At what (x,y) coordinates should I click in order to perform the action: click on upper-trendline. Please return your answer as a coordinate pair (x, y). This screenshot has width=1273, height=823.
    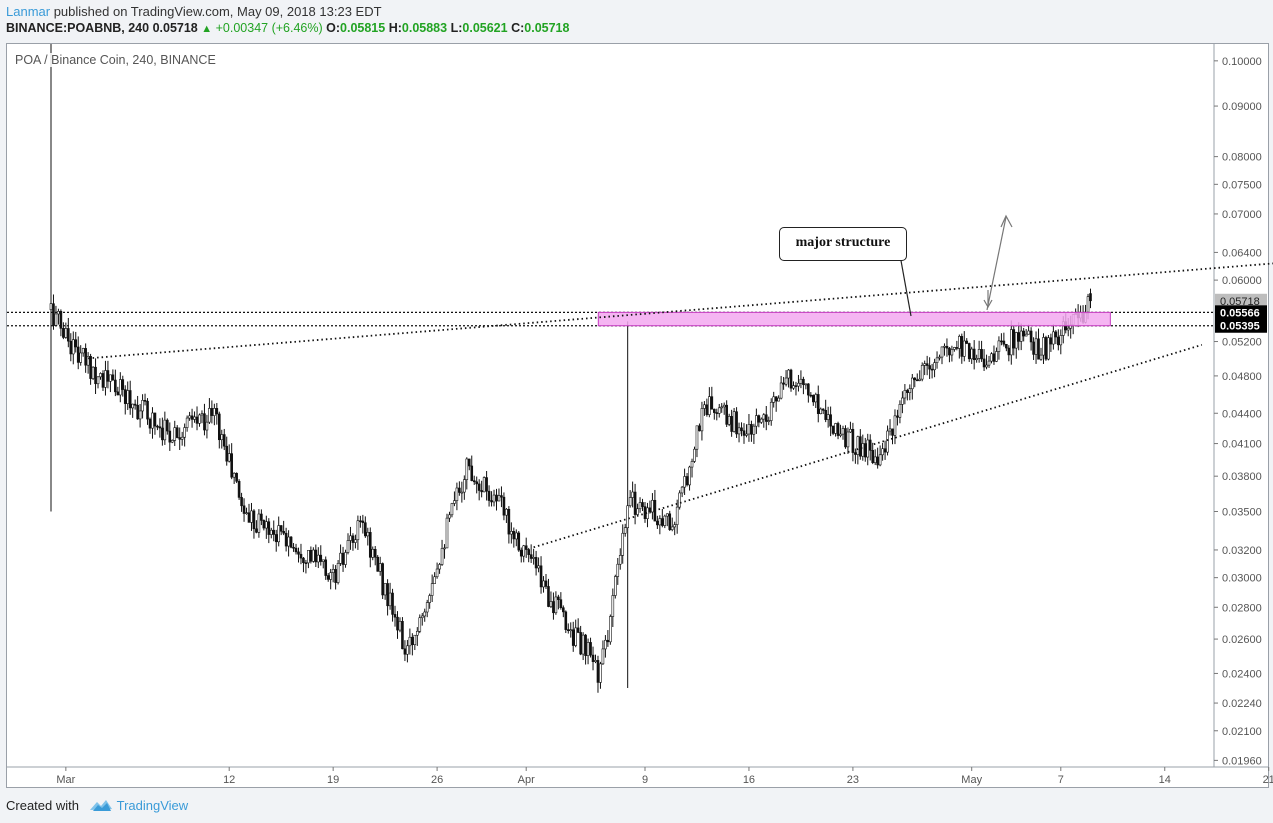
    Looking at the image, I should click on (680, 311).